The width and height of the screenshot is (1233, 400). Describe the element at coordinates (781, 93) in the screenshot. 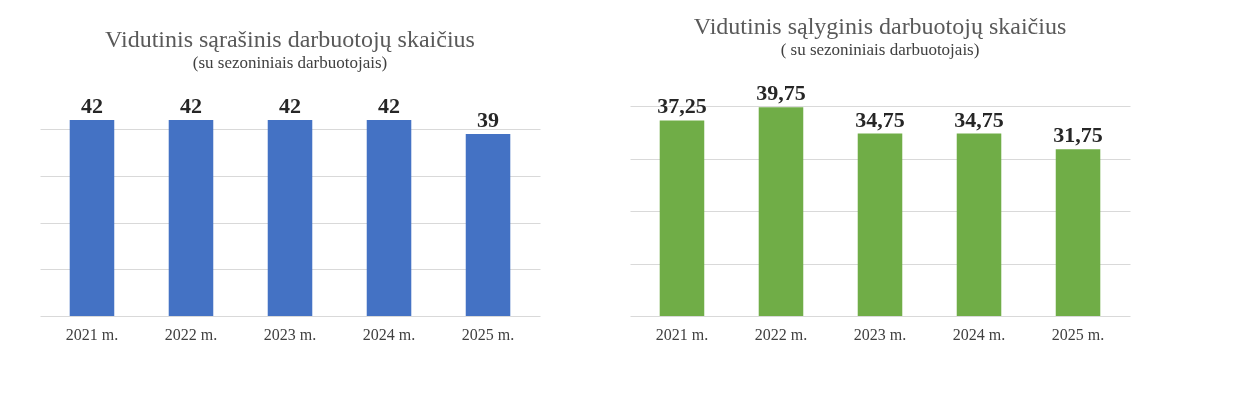

I see `data-label: 39,75` at that location.